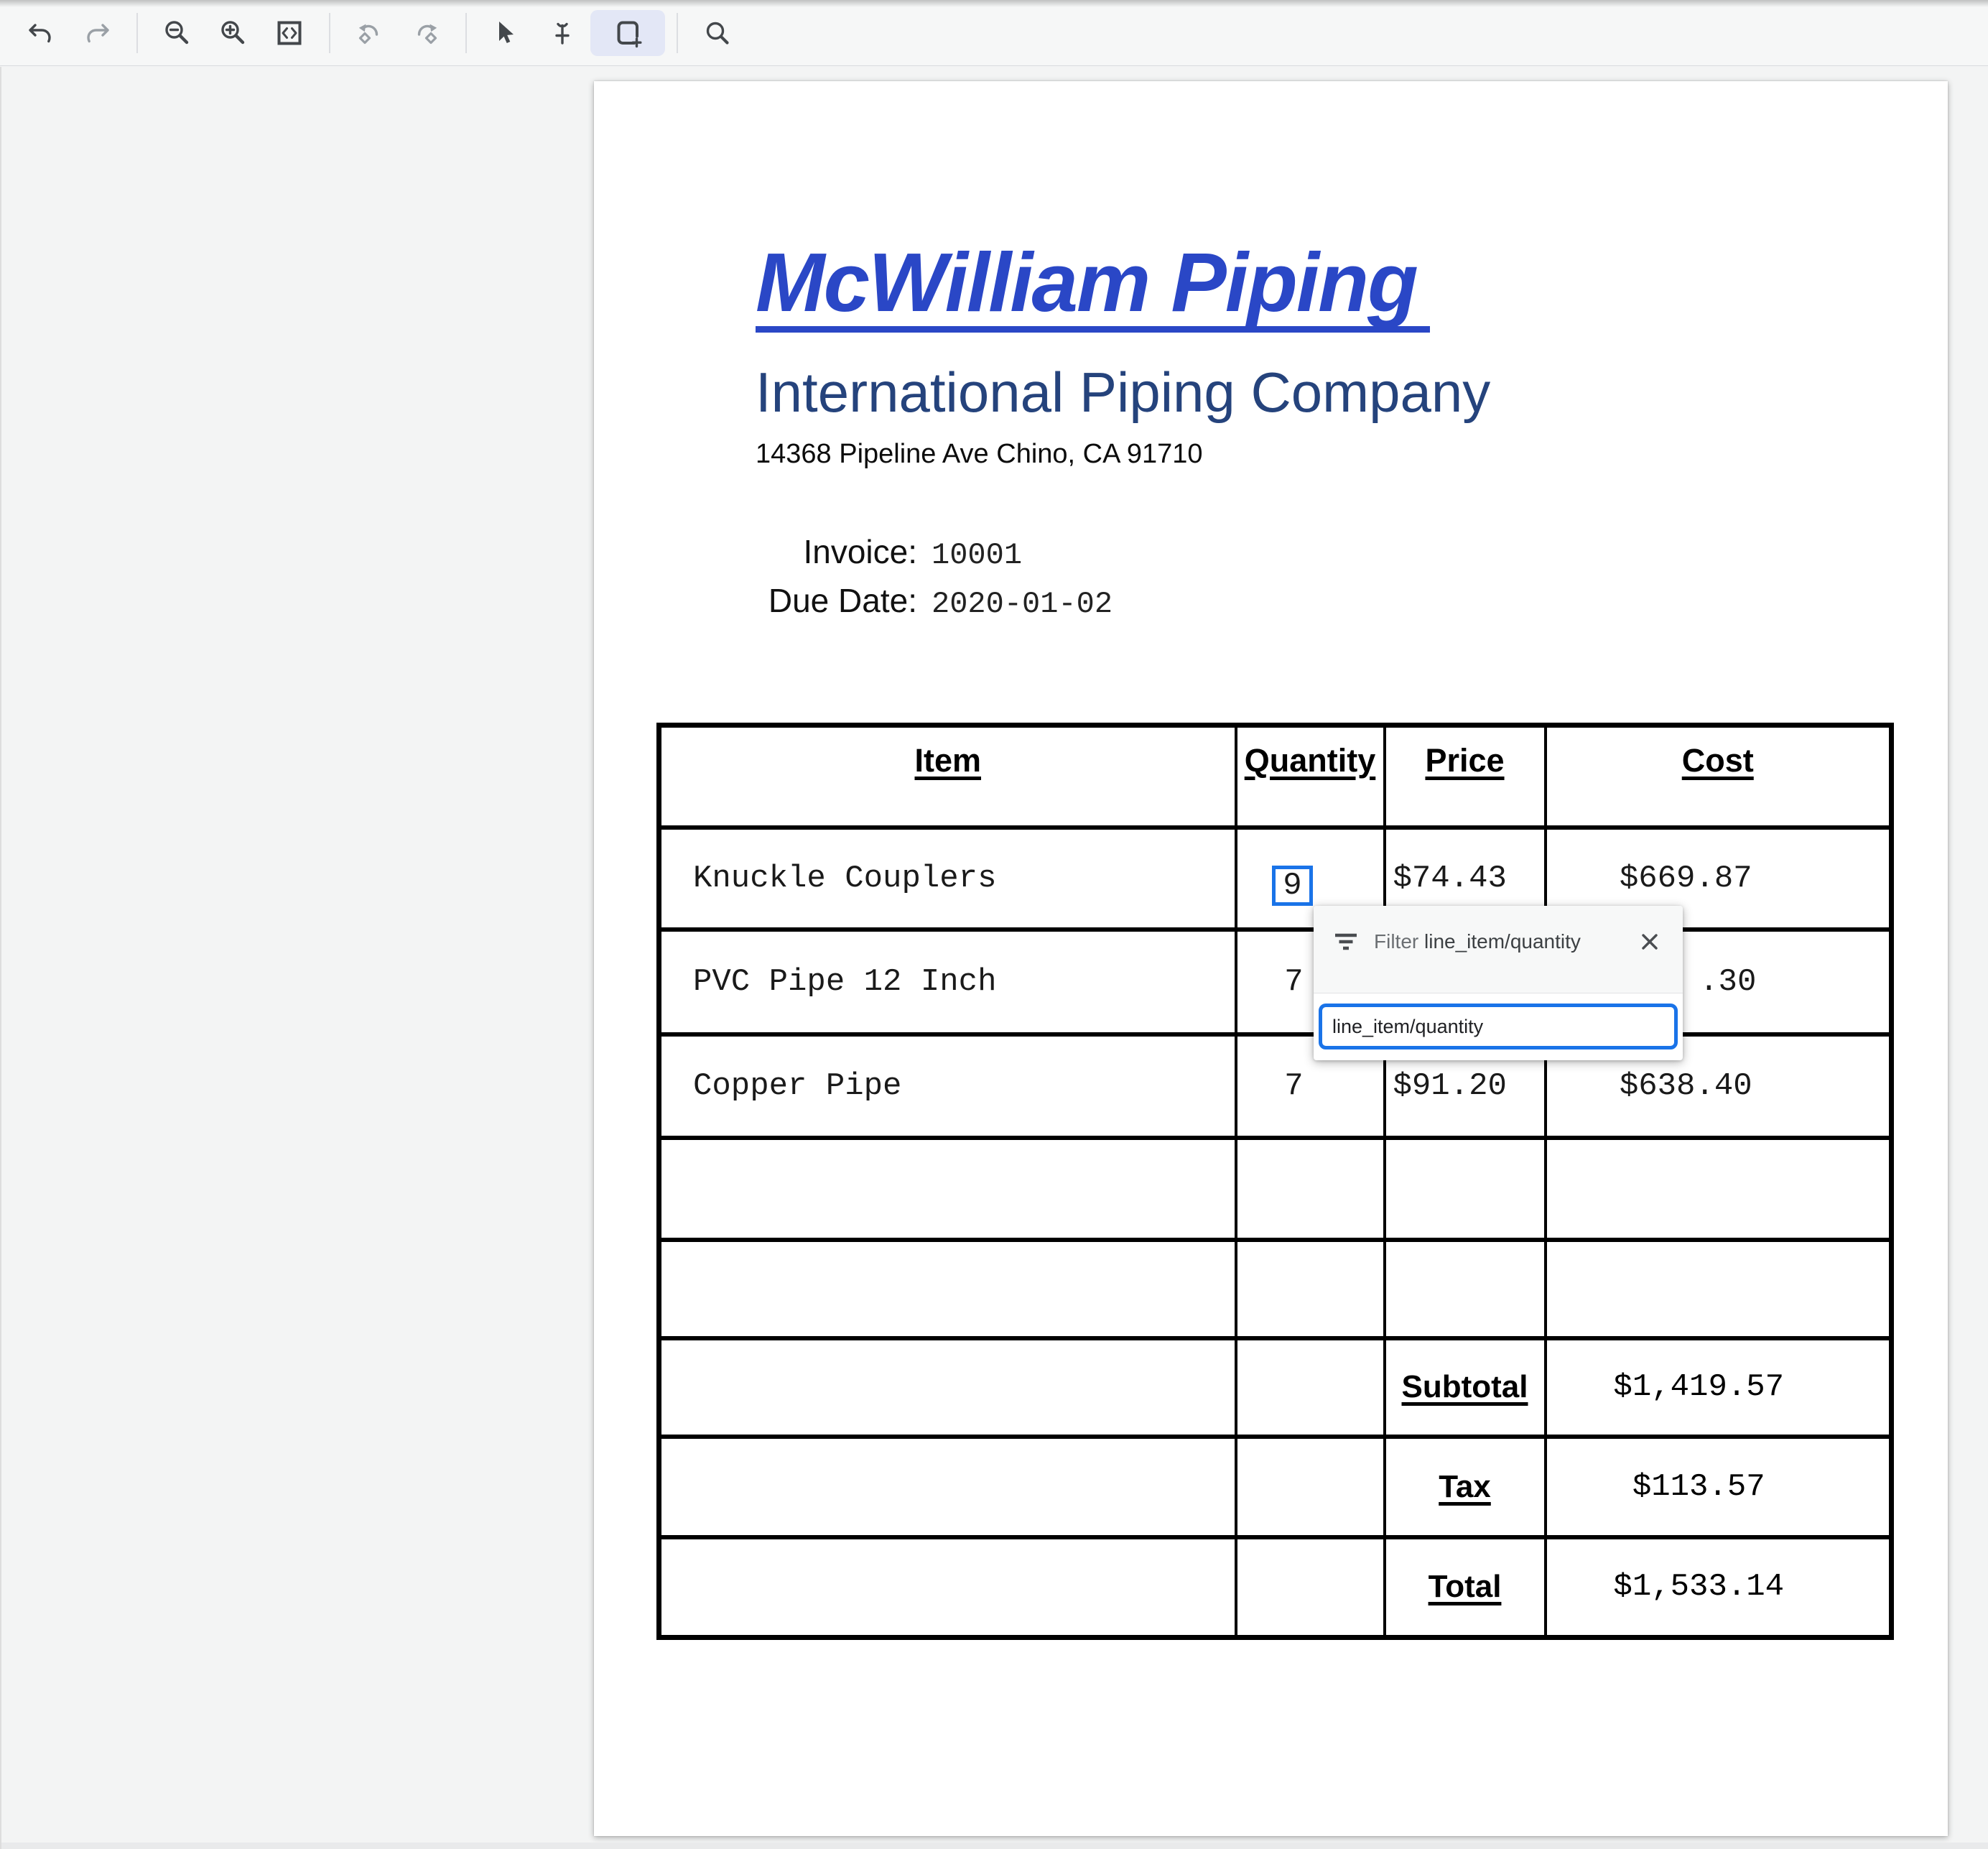  Describe the element at coordinates (1346, 941) in the screenshot. I see `filter-list-icon` at that location.